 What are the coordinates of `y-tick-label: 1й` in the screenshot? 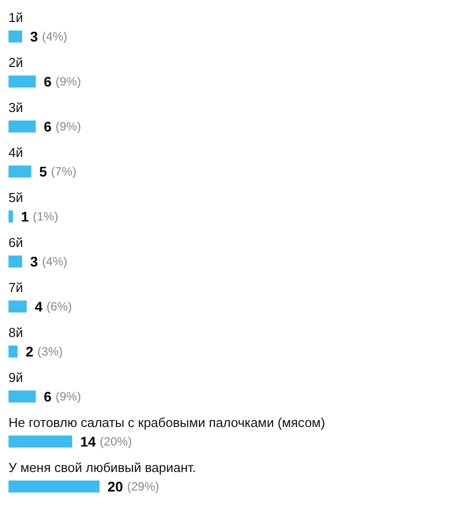 It's located at (15, 17).